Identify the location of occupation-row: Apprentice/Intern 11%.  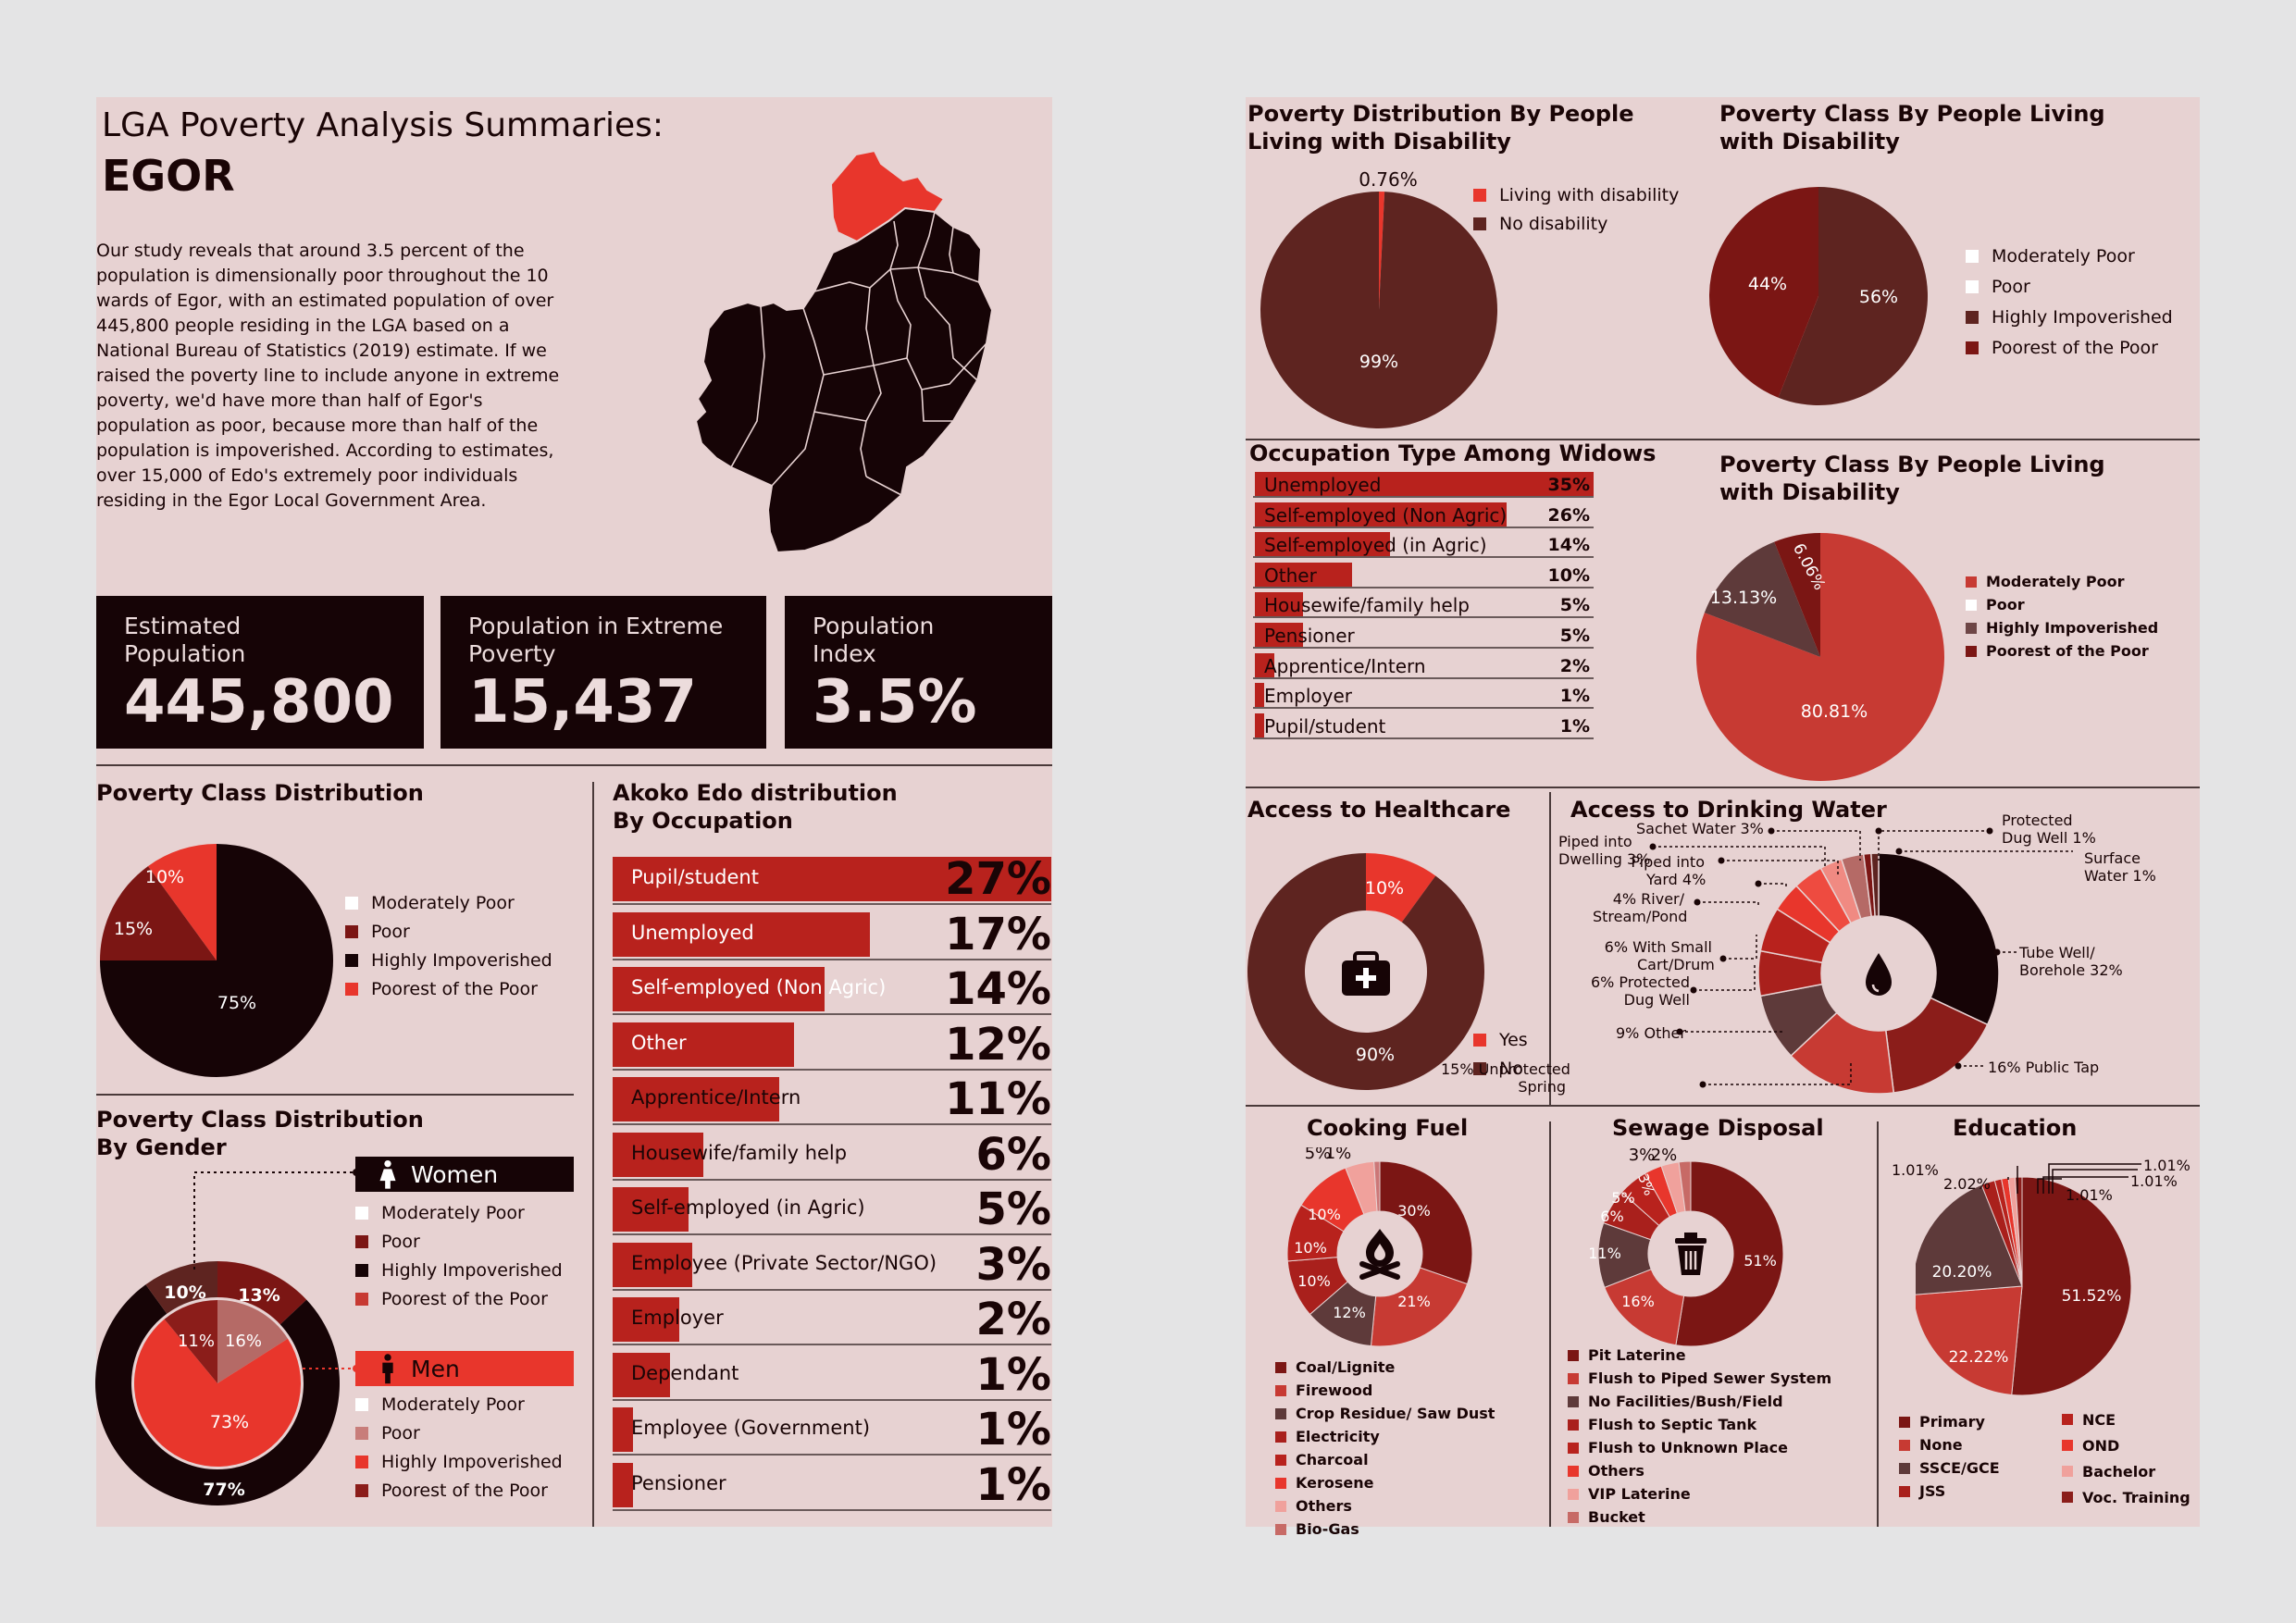
(832, 1098).